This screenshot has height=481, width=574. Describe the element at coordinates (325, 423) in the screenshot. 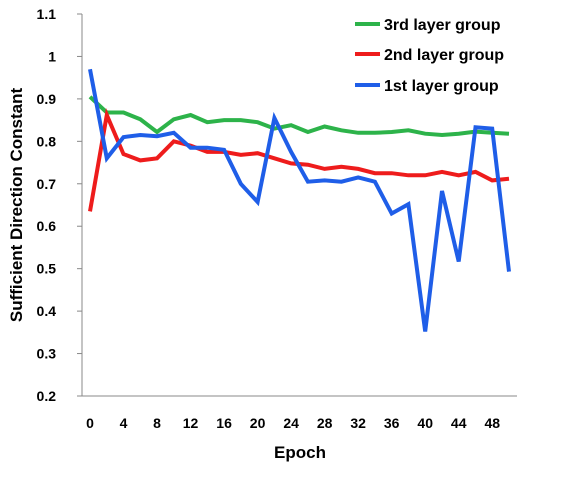

I see `x-tick-label: 28` at that location.